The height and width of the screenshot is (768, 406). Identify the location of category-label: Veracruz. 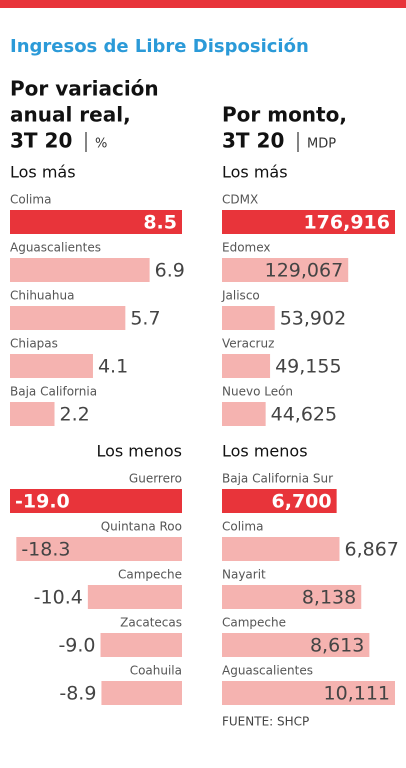
(248, 344).